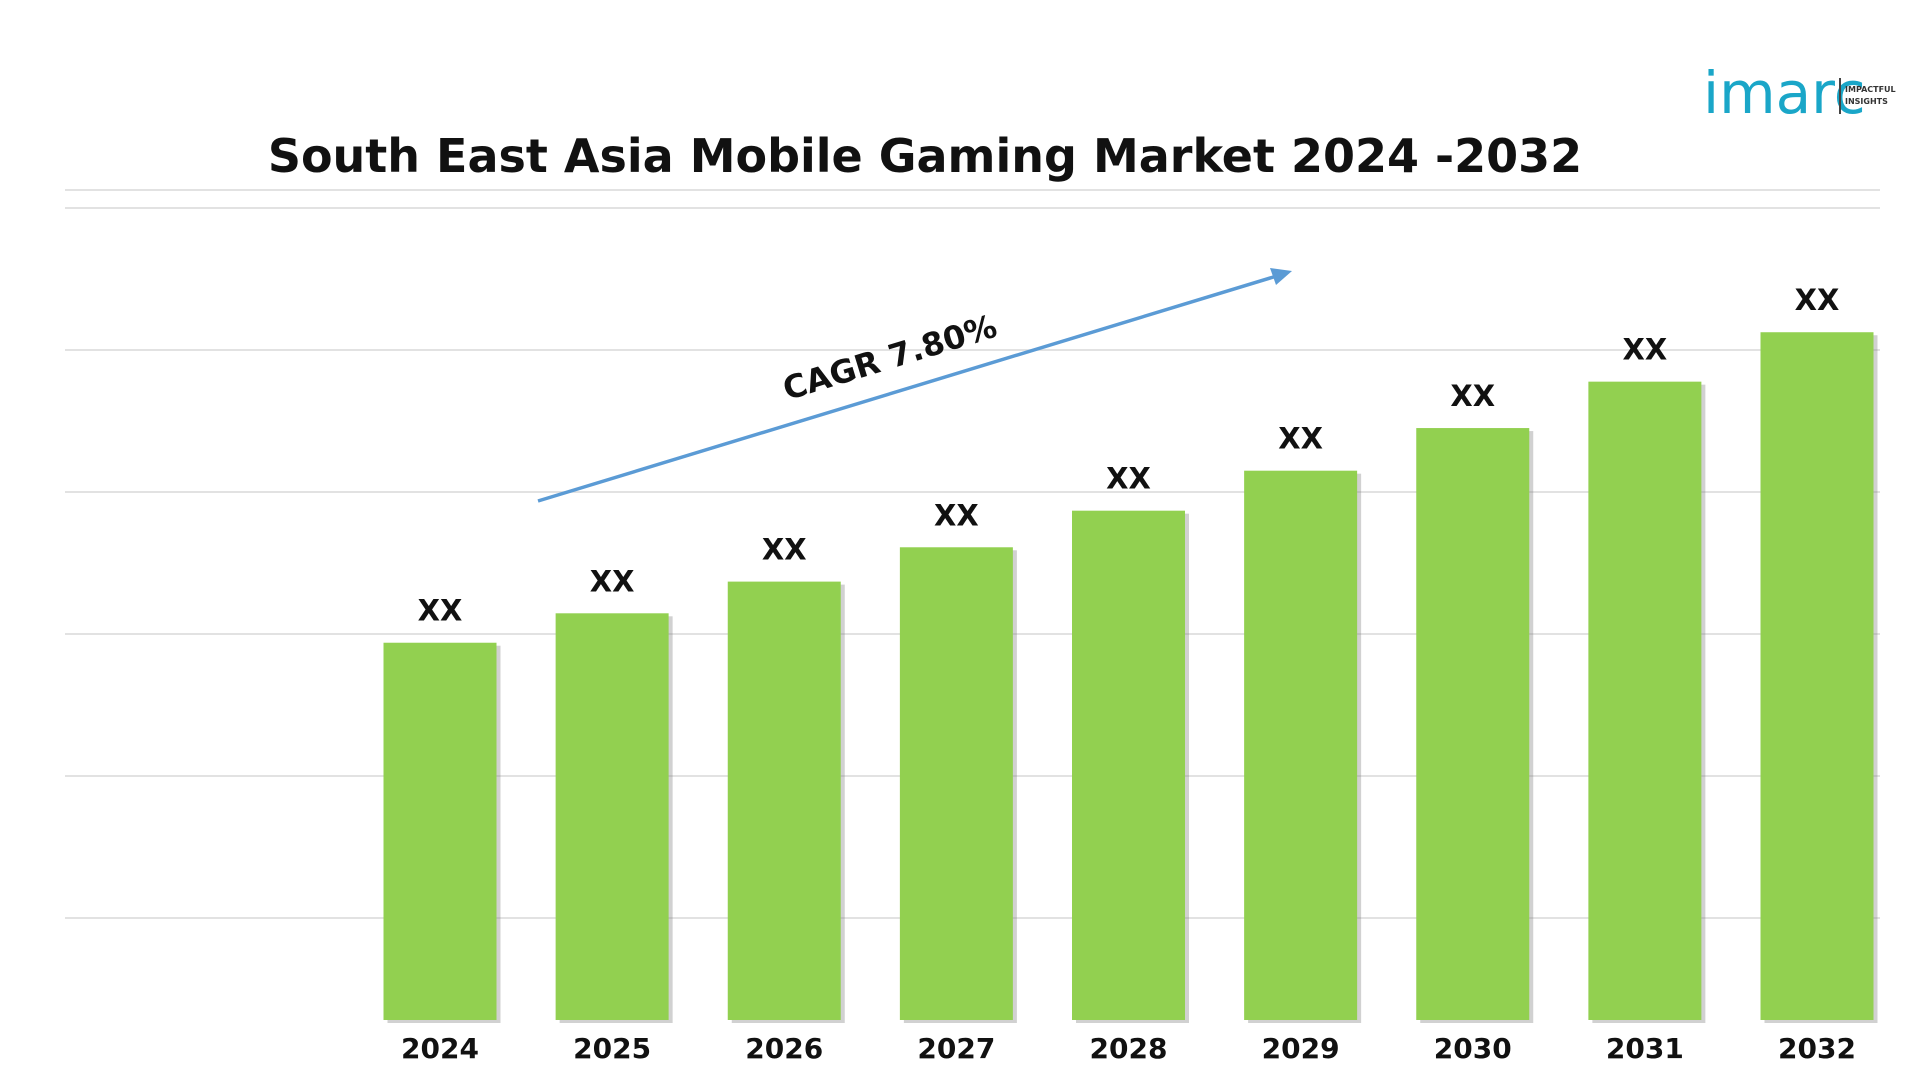  Describe the element at coordinates (1817, 676) in the screenshot. I see `bar-2032` at that location.